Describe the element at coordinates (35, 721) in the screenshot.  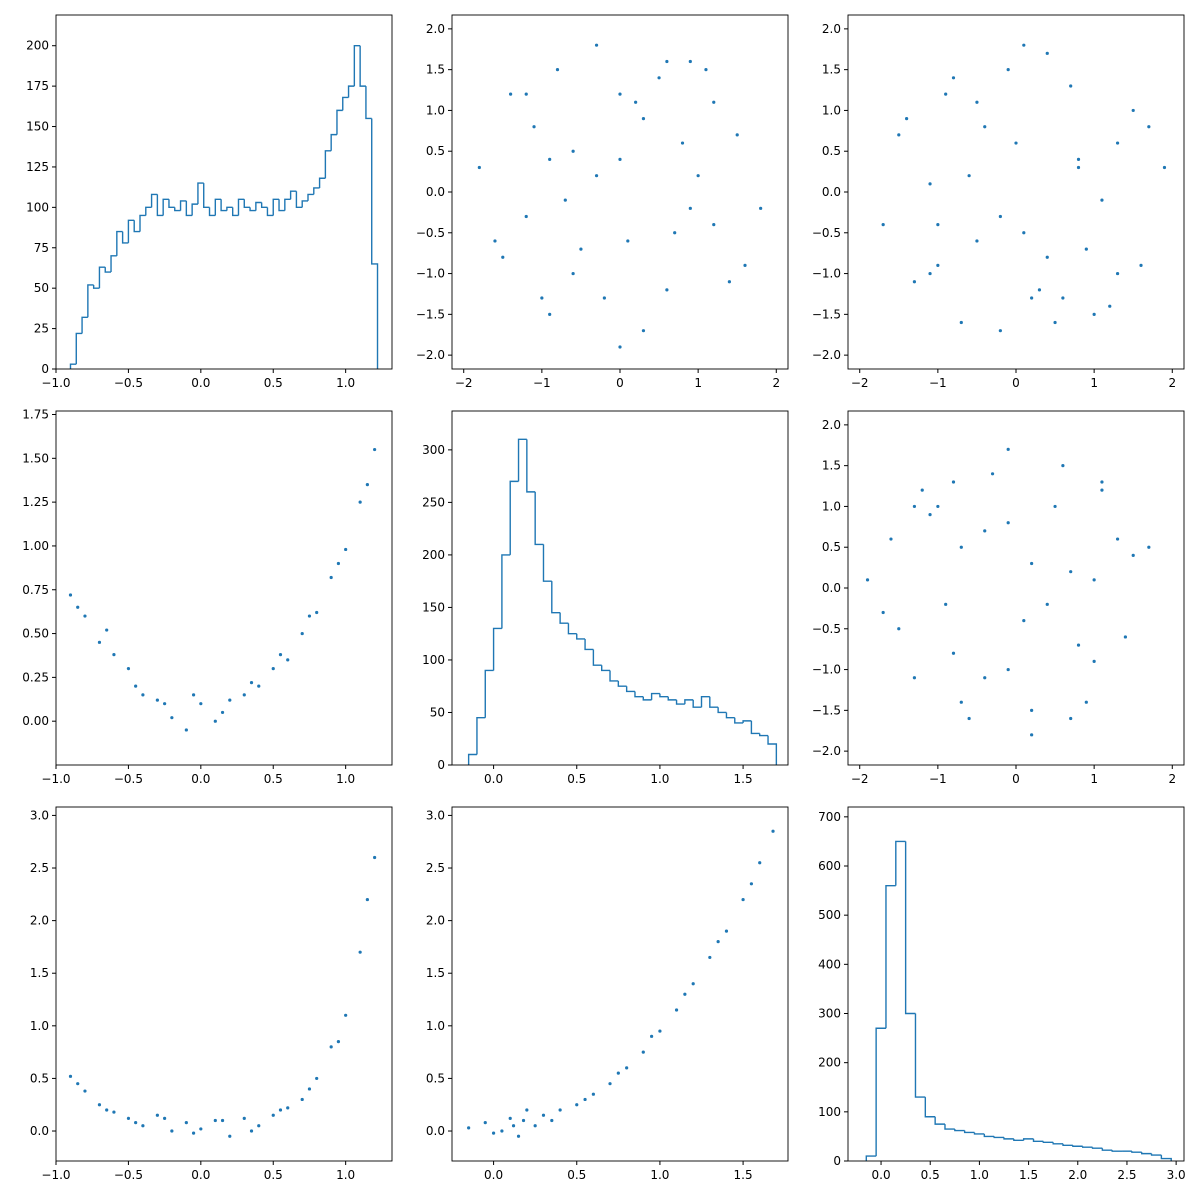
I see `y-tick-label: 0.00` at that location.